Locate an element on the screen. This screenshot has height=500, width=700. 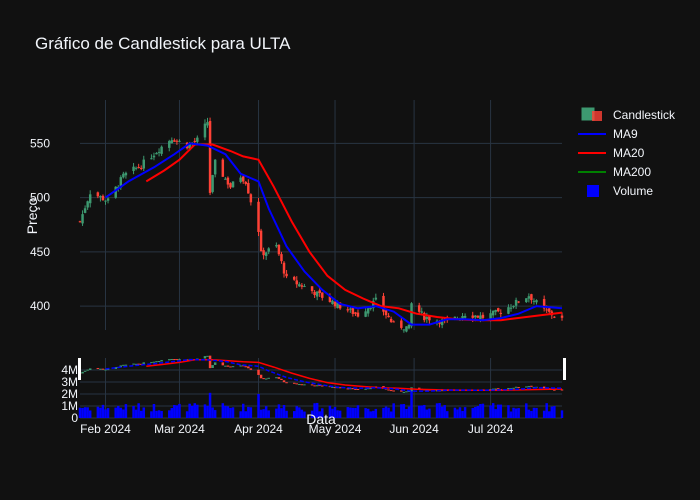
legend-item-ma9: MA9 is located at coordinates (608, 134).